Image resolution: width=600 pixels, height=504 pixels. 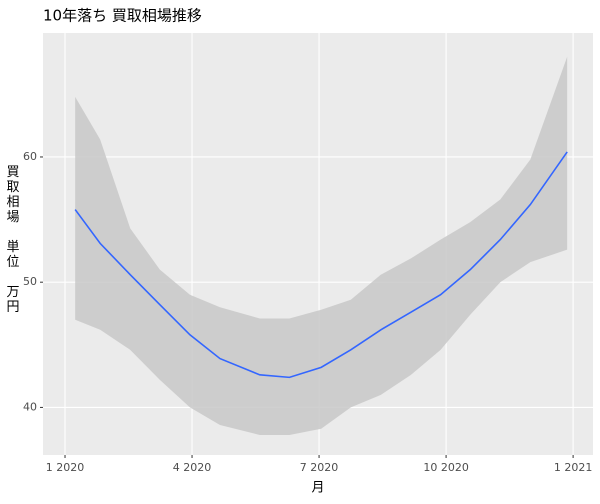 What do you see at coordinates (12, 240) in the screenshot?
I see `y-axis-label: 買取相場 単位 万円` at bounding box center [12, 240].